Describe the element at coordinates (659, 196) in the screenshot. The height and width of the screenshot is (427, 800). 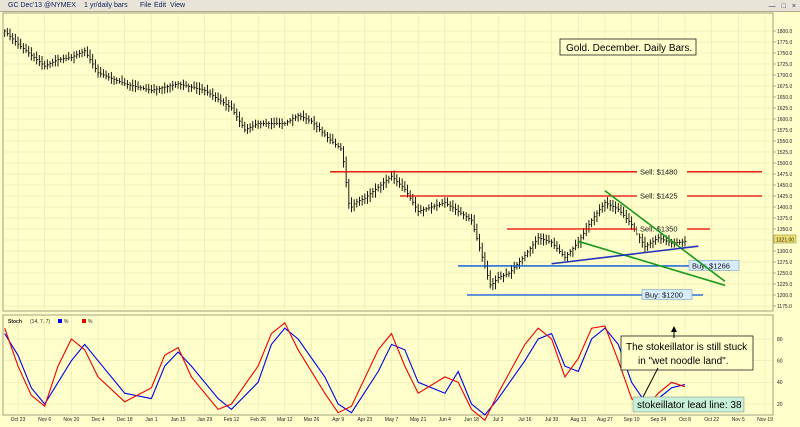
I see `level-label: Sell: $1425` at that location.